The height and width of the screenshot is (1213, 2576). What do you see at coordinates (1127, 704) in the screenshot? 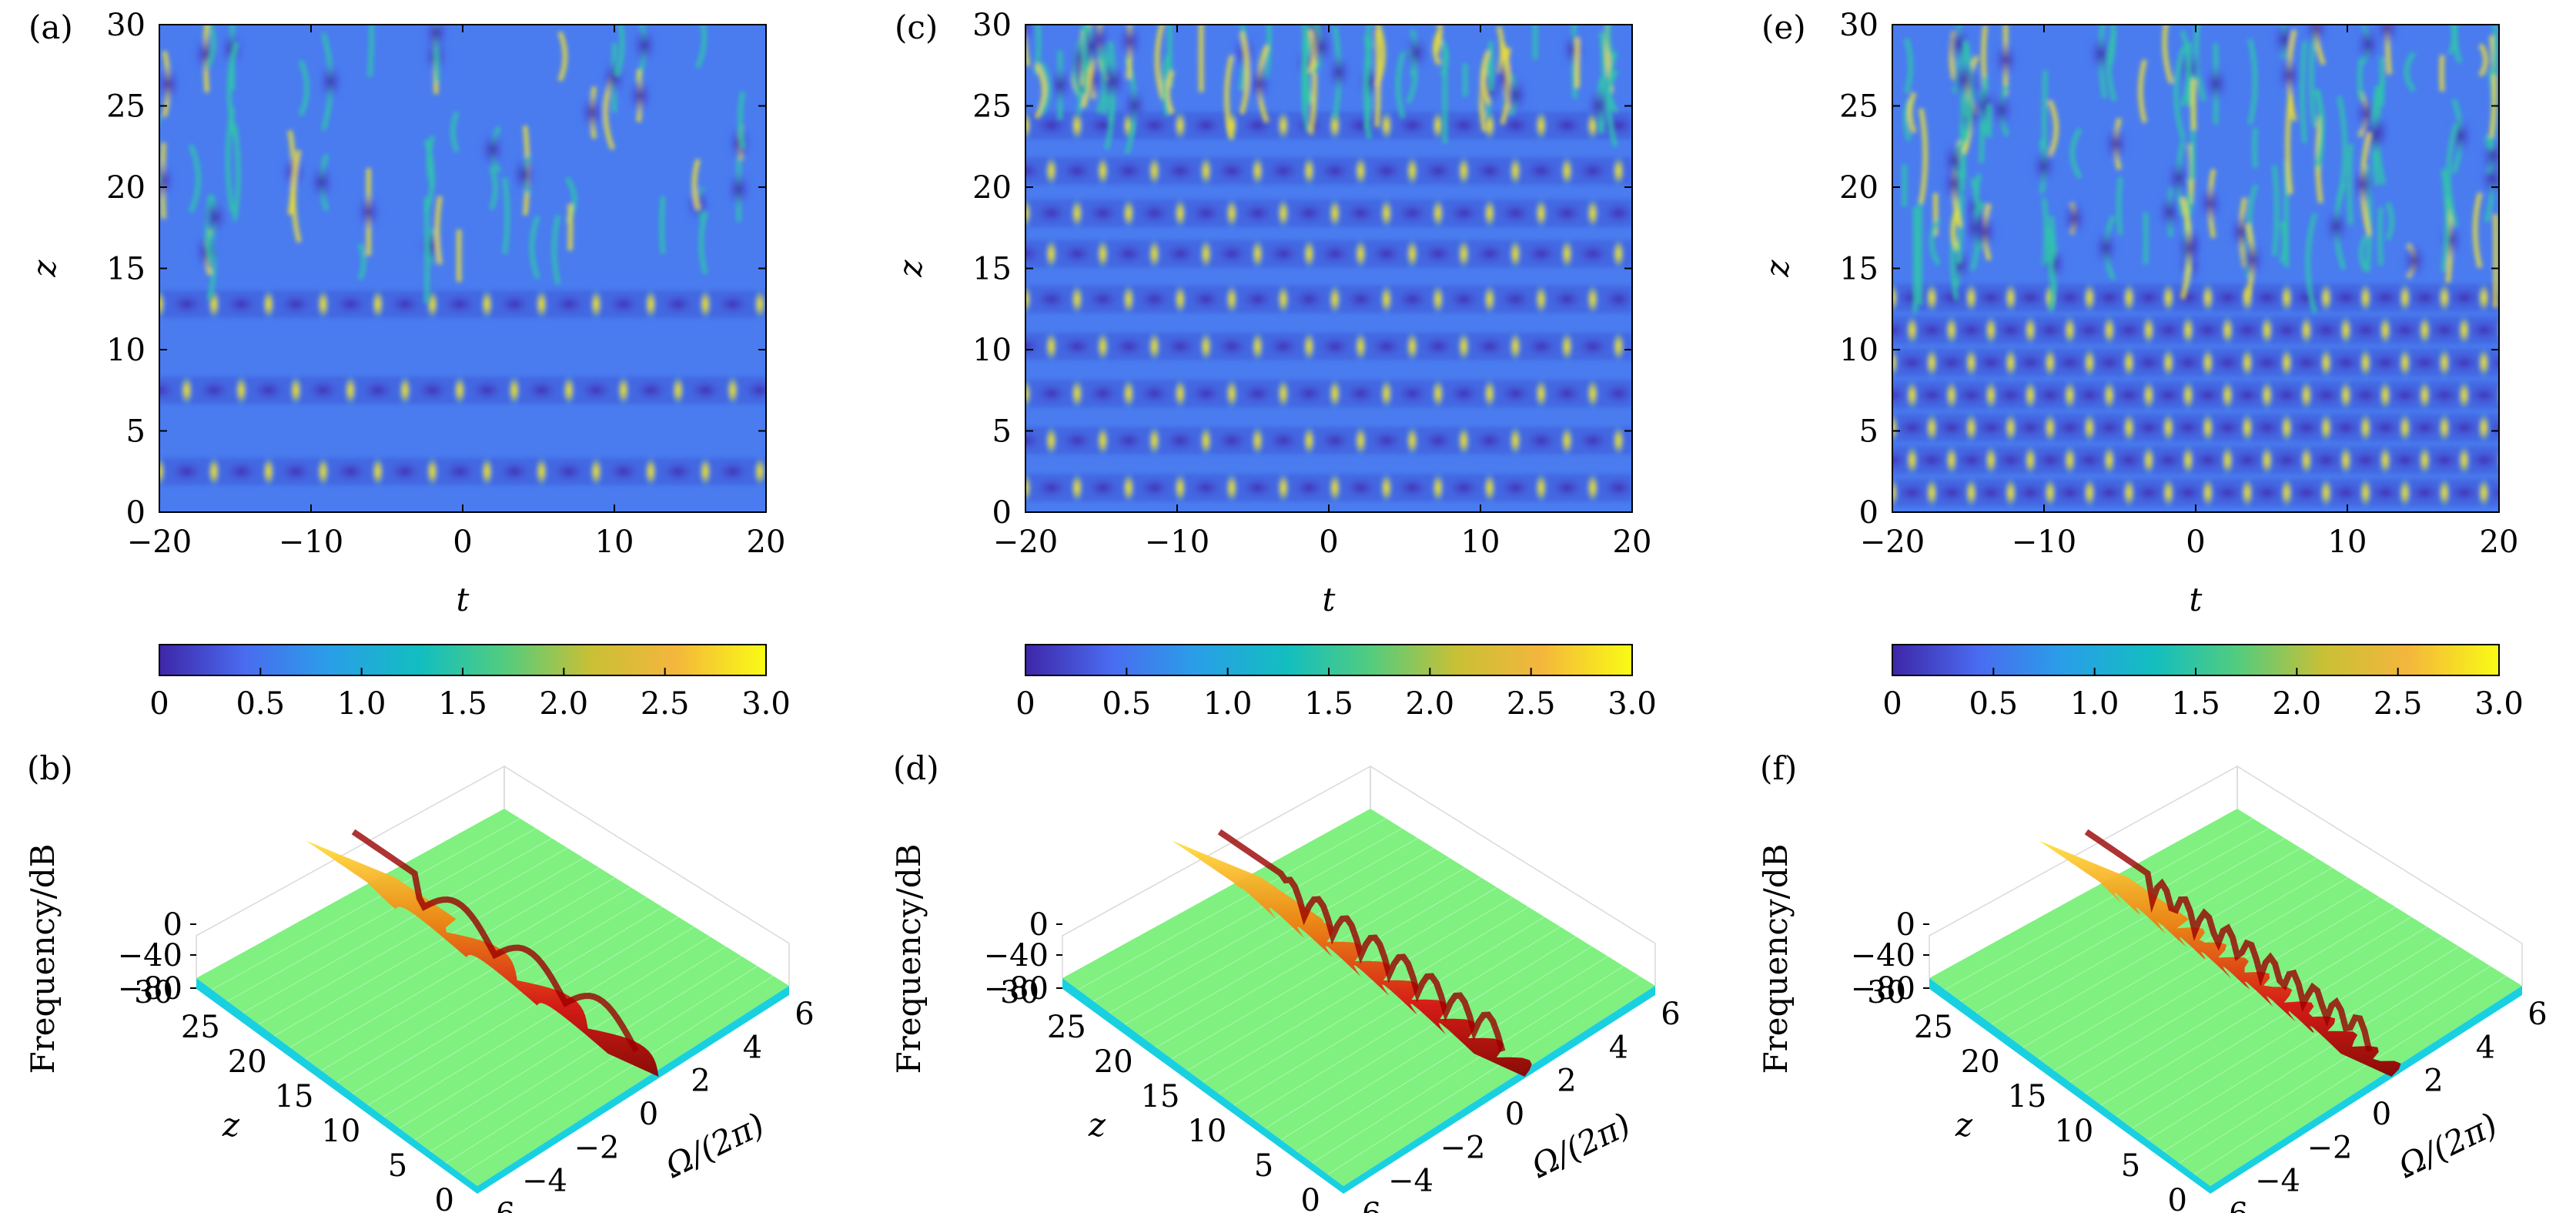
I see `colorbar-tick-label: 0.5` at bounding box center [1127, 704].